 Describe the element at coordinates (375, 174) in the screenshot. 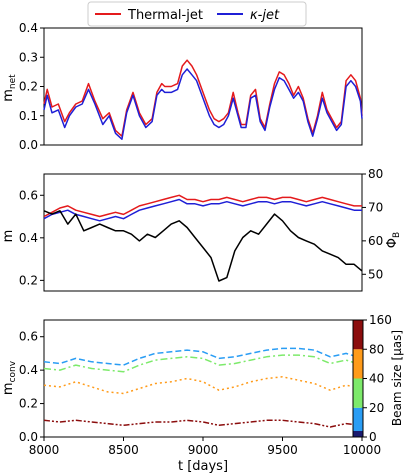

I see `ytick-right-label: 80` at that location.